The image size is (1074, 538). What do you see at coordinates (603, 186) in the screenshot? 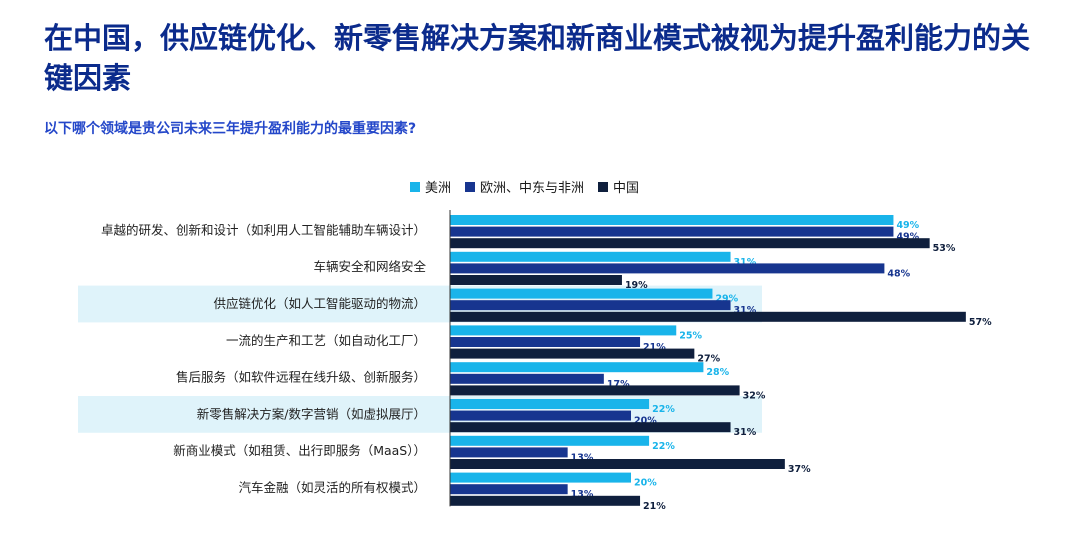
I see `legend-swatch-china` at bounding box center [603, 186].